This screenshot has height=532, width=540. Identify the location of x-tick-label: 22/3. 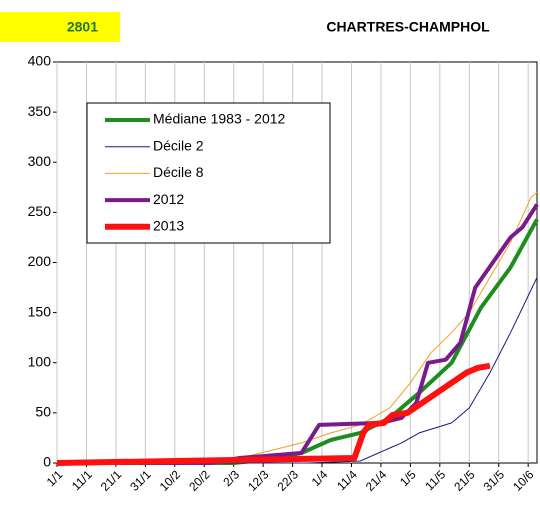
(288, 480).